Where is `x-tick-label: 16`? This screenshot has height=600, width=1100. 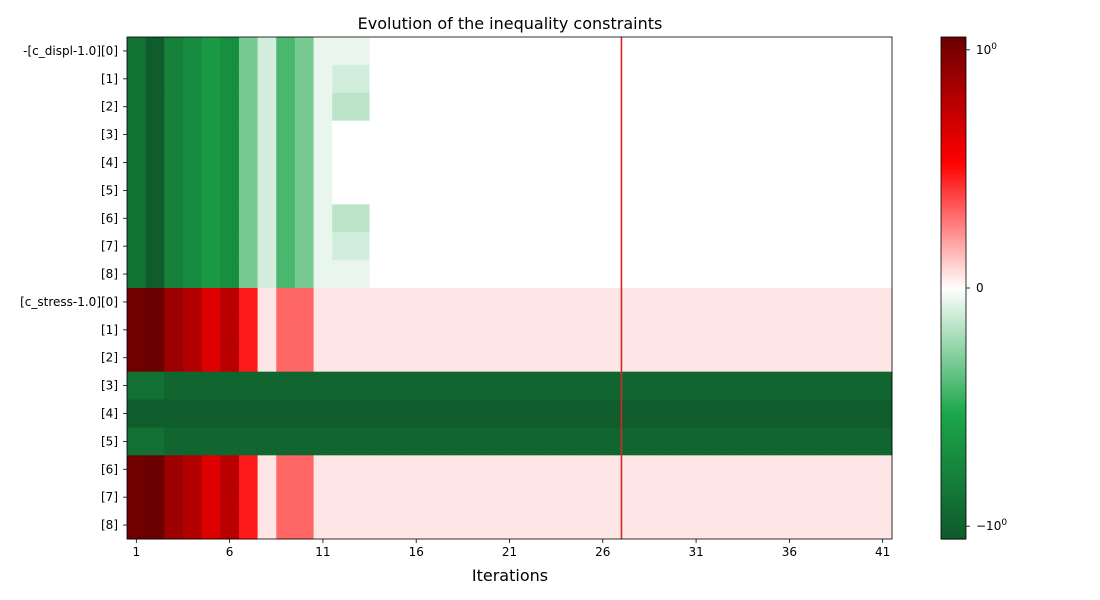
x-tick-label: 16 is located at coordinates (416, 552).